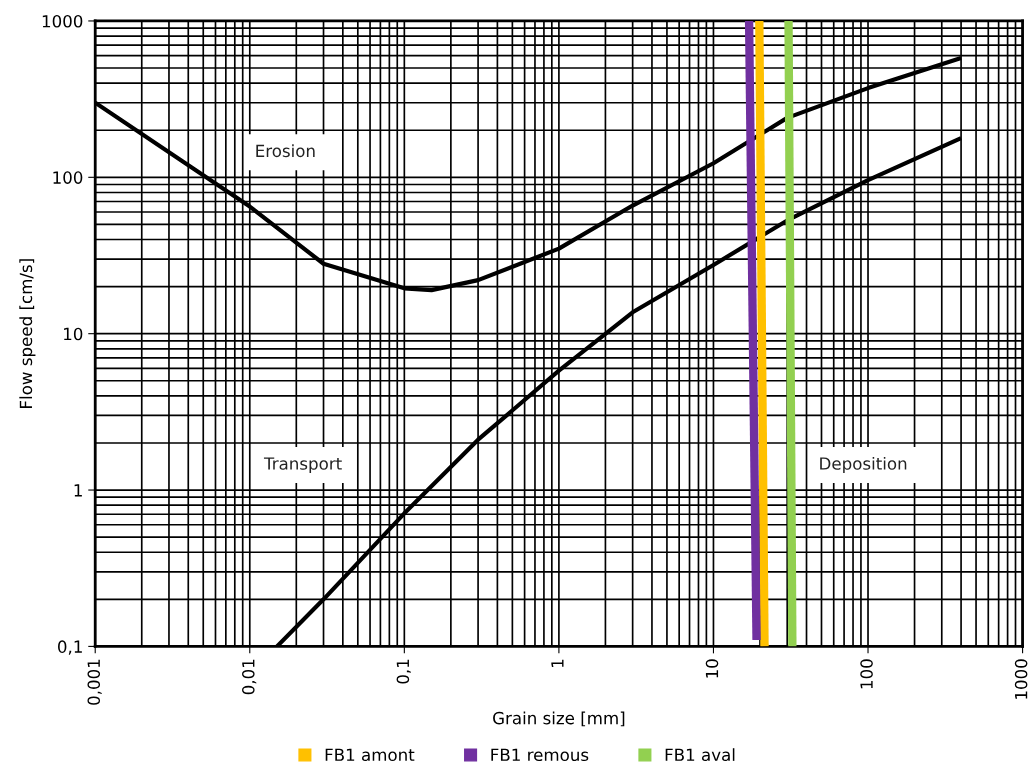 This screenshot has height=776, width=1035. Describe the element at coordinates (285, 151) in the screenshot. I see `annotation: Erosion` at that location.